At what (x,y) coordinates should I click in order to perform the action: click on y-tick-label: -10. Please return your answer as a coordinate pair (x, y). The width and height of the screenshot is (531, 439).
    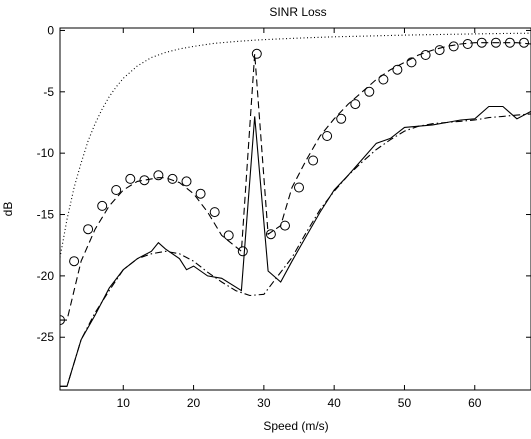
    Looking at the image, I should click on (46, 153).